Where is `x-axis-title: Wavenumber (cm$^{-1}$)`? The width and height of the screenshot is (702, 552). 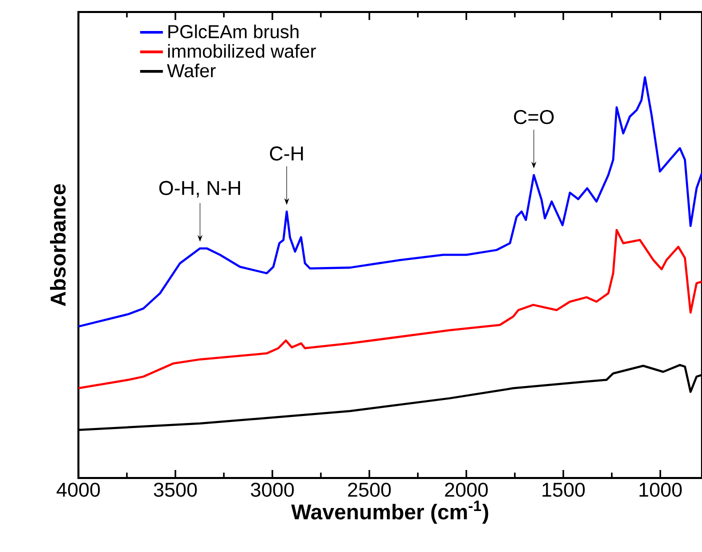 x-axis-title: Wavenumber (cm$^{-1}$) is located at coordinates (389, 512).